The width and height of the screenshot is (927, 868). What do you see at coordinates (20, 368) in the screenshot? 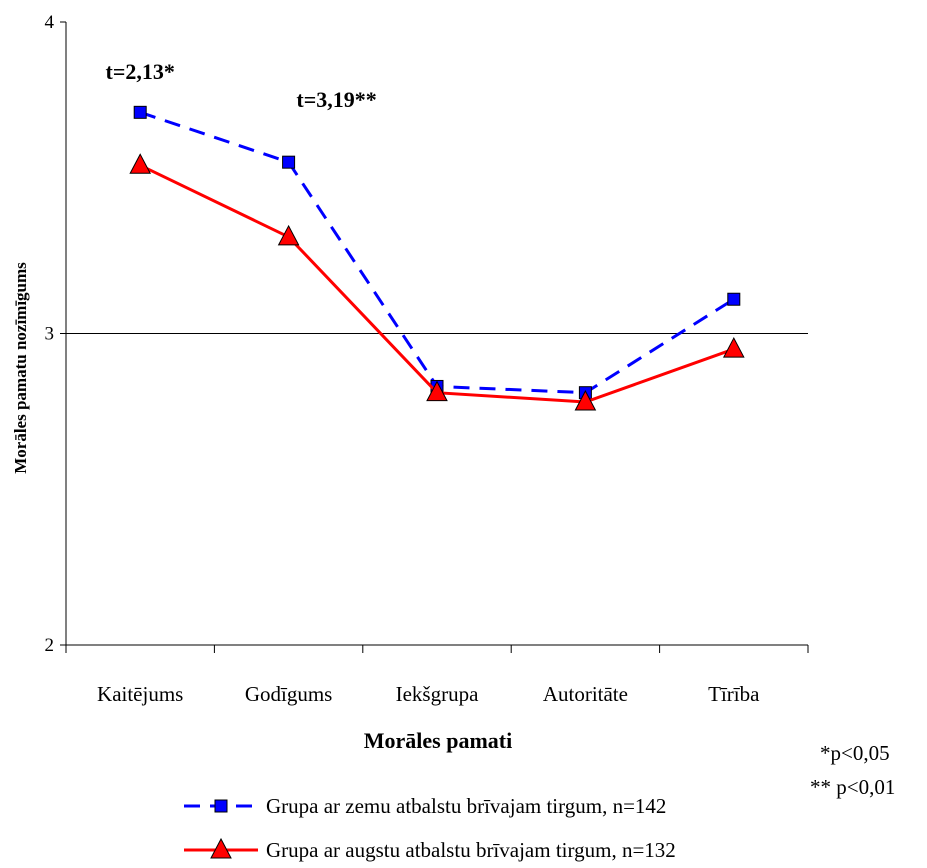
I see `y-axis-title: Morāles pamatu nozīmīgums` at bounding box center [20, 368].